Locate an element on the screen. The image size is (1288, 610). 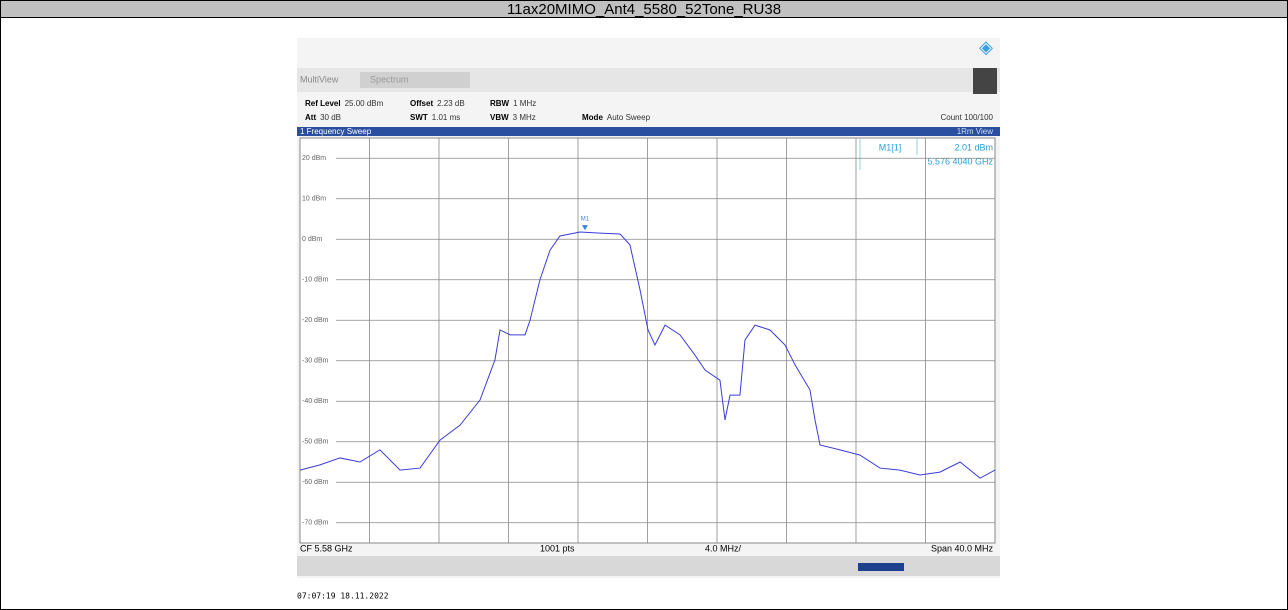
setting-value: 1 MHz is located at coordinates (524, 103).